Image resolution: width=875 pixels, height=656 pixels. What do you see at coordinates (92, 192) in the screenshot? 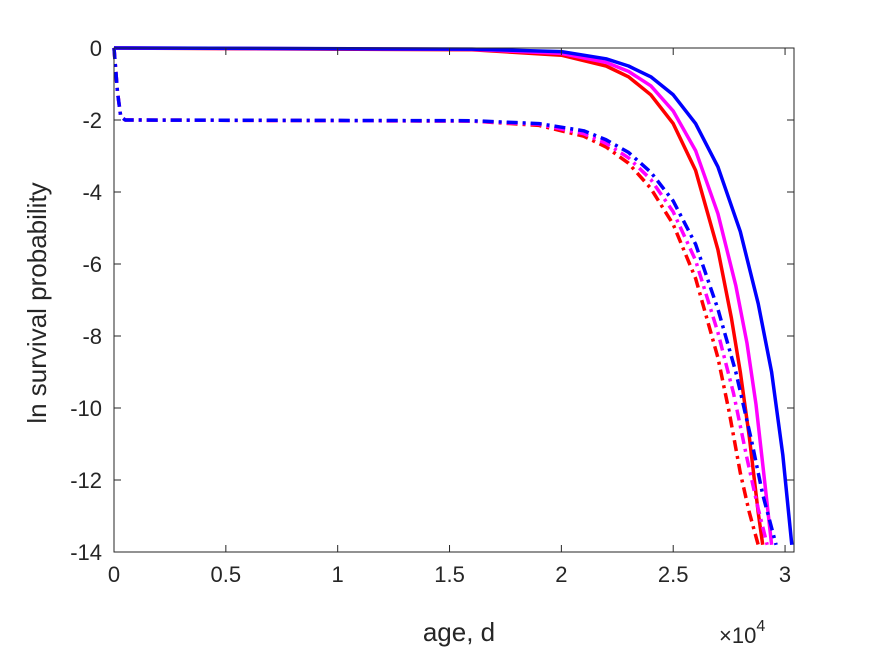
I see `y-tick-label: -4` at bounding box center [92, 192].